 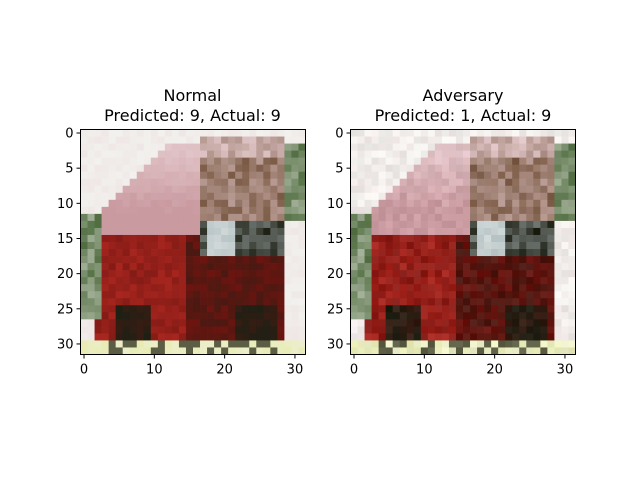 I want to click on y-tick-label: 0, so click(x=69, y=134).